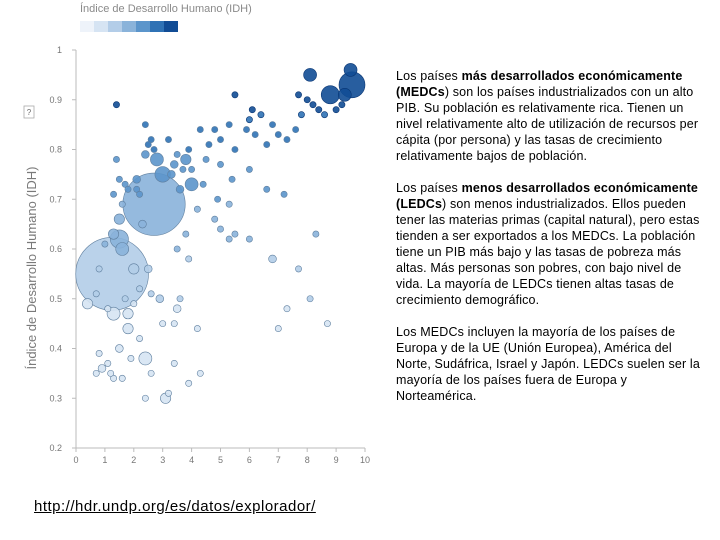  I want to click on source-link: http://hdr.undp.org/es/datos/explorador/, so click(175, 506).